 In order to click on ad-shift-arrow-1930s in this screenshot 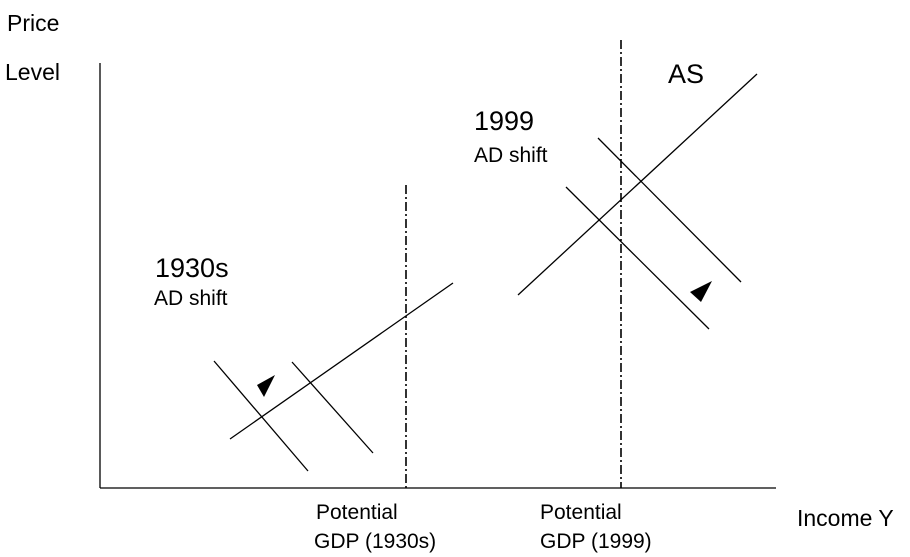, I will do `click(266, 386)`.